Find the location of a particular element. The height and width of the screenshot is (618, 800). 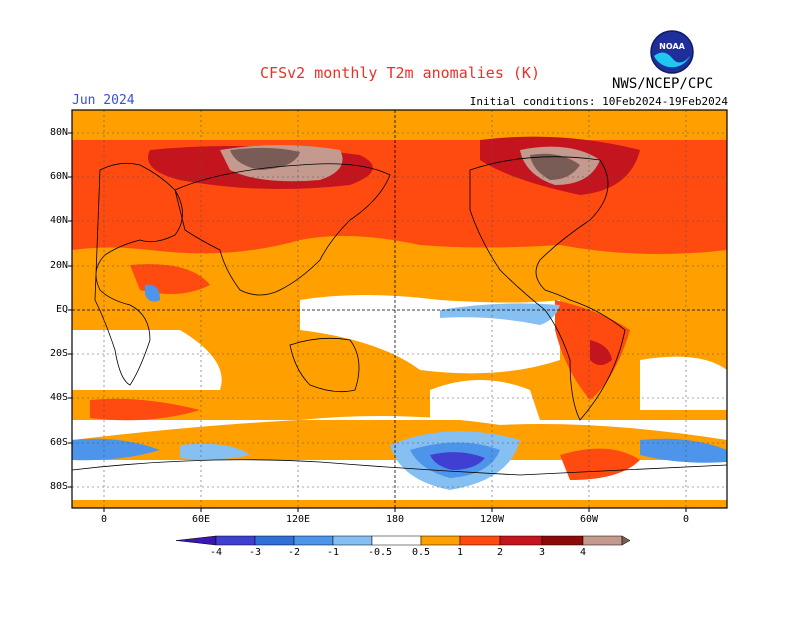

region-cool-weddell-east is located at coordinates (116, 449).